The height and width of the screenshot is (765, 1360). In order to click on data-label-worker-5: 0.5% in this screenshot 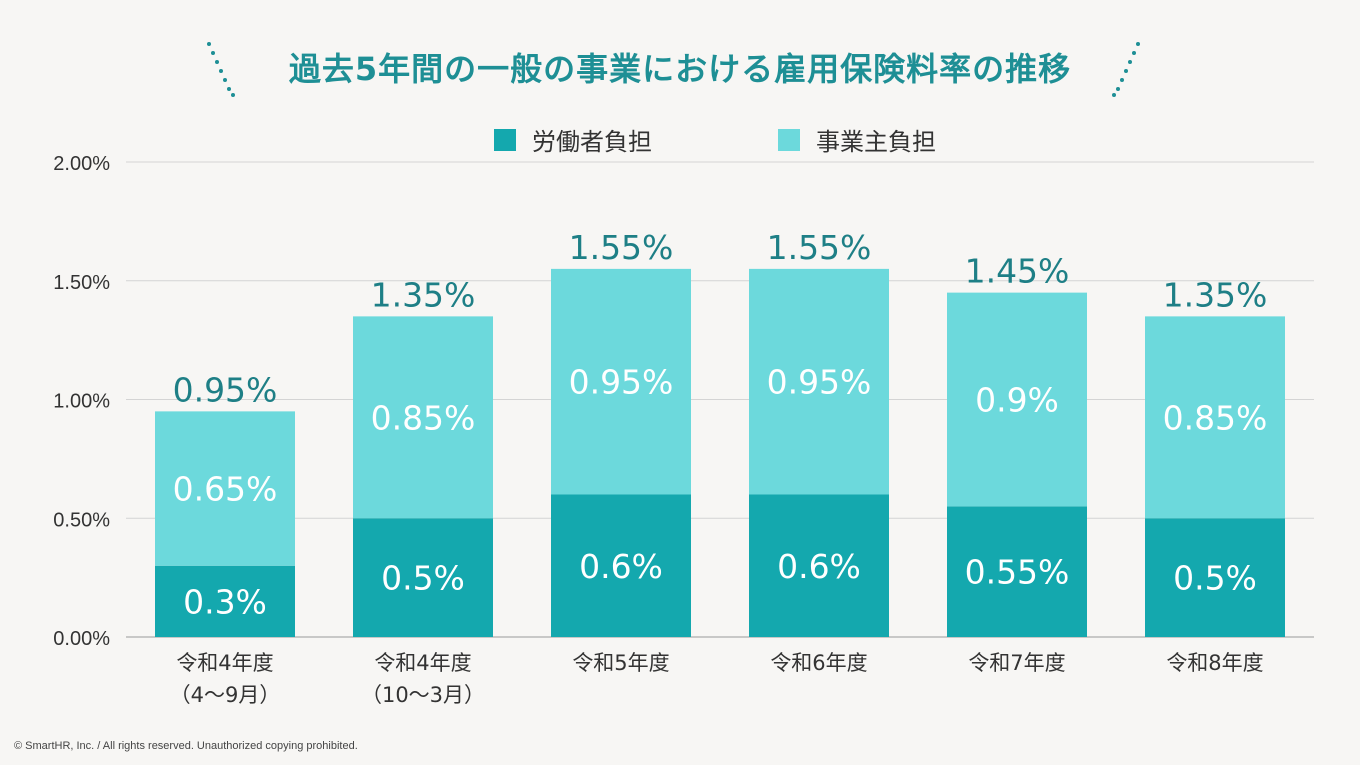, I will do `click(1215, 578)`.